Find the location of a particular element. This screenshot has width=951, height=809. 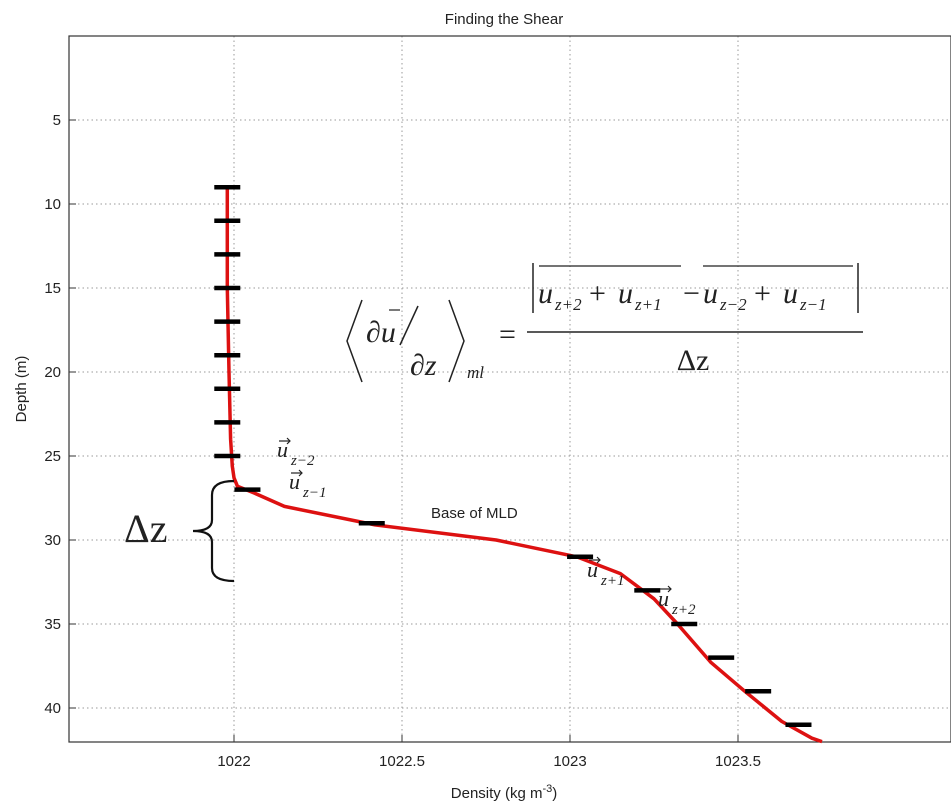

x-axis-title-text: Density (kg m is located at coordinates (497, 793).